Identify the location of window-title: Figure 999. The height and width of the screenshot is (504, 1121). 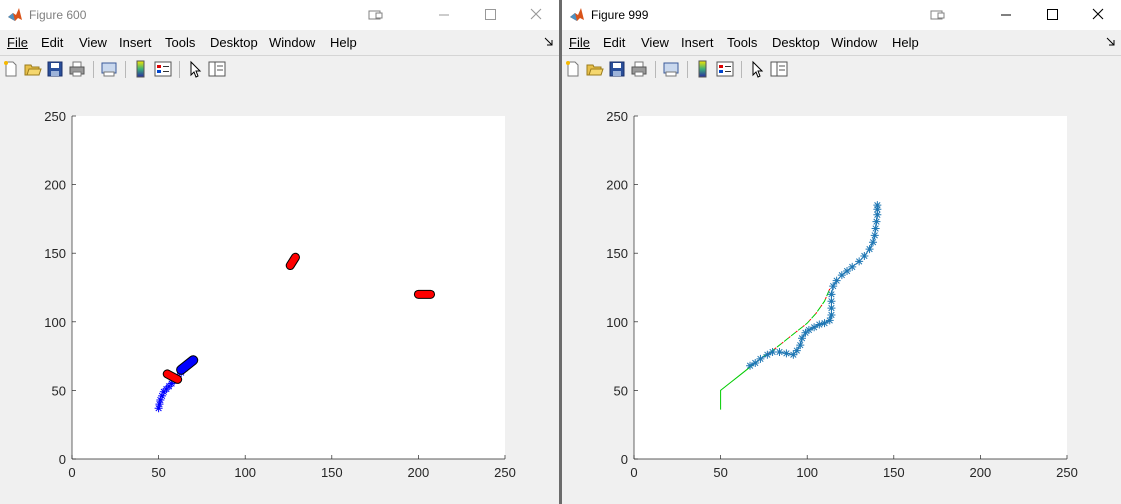
(620, 15).